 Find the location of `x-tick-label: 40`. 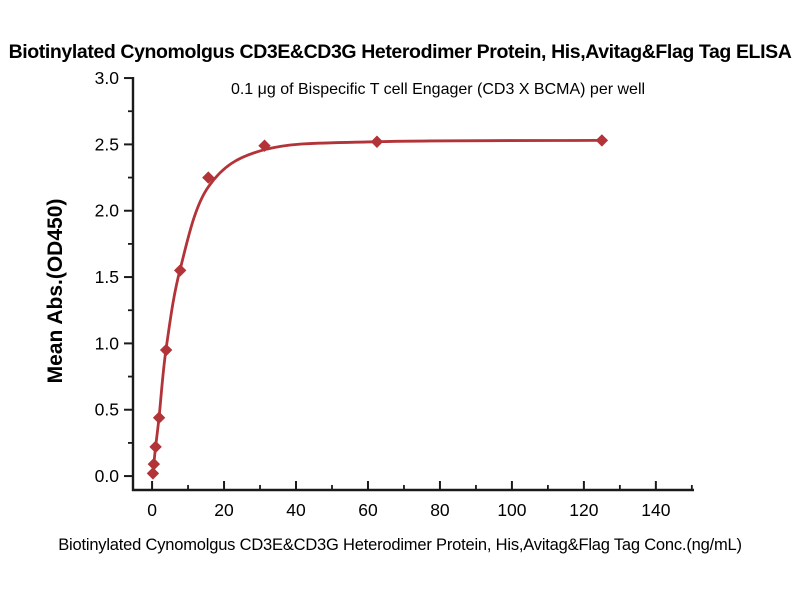

x-tick-label: 40 is located at coordinates (296, 510).